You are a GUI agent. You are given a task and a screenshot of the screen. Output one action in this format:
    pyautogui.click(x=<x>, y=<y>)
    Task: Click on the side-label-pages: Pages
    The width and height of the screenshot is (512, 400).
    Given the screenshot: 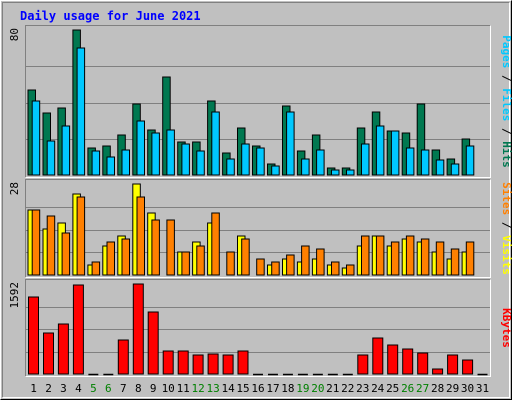 What is the action you would take?
    pyautogui.click(x=506, y=51)
    